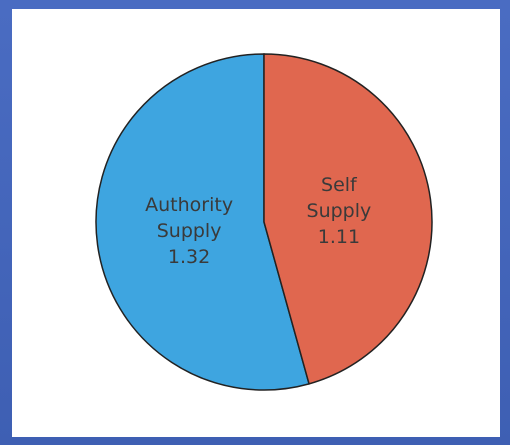 Image resolution: width=510 pixels, height=445 pixels. What do you see at coordinates (189, 218) in the screenshot?
I see `category-label: Authority Supply` at bounding box center [189, 218].